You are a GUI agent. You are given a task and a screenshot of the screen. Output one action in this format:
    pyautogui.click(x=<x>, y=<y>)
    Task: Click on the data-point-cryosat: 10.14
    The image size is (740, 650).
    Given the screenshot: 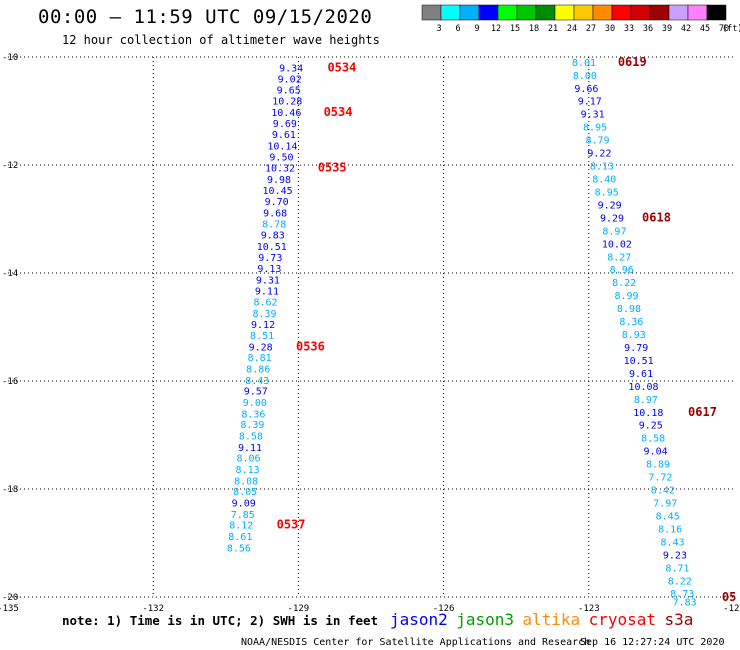 What is the action you would take?
    pyautogui.click(x=282, y=147)
    